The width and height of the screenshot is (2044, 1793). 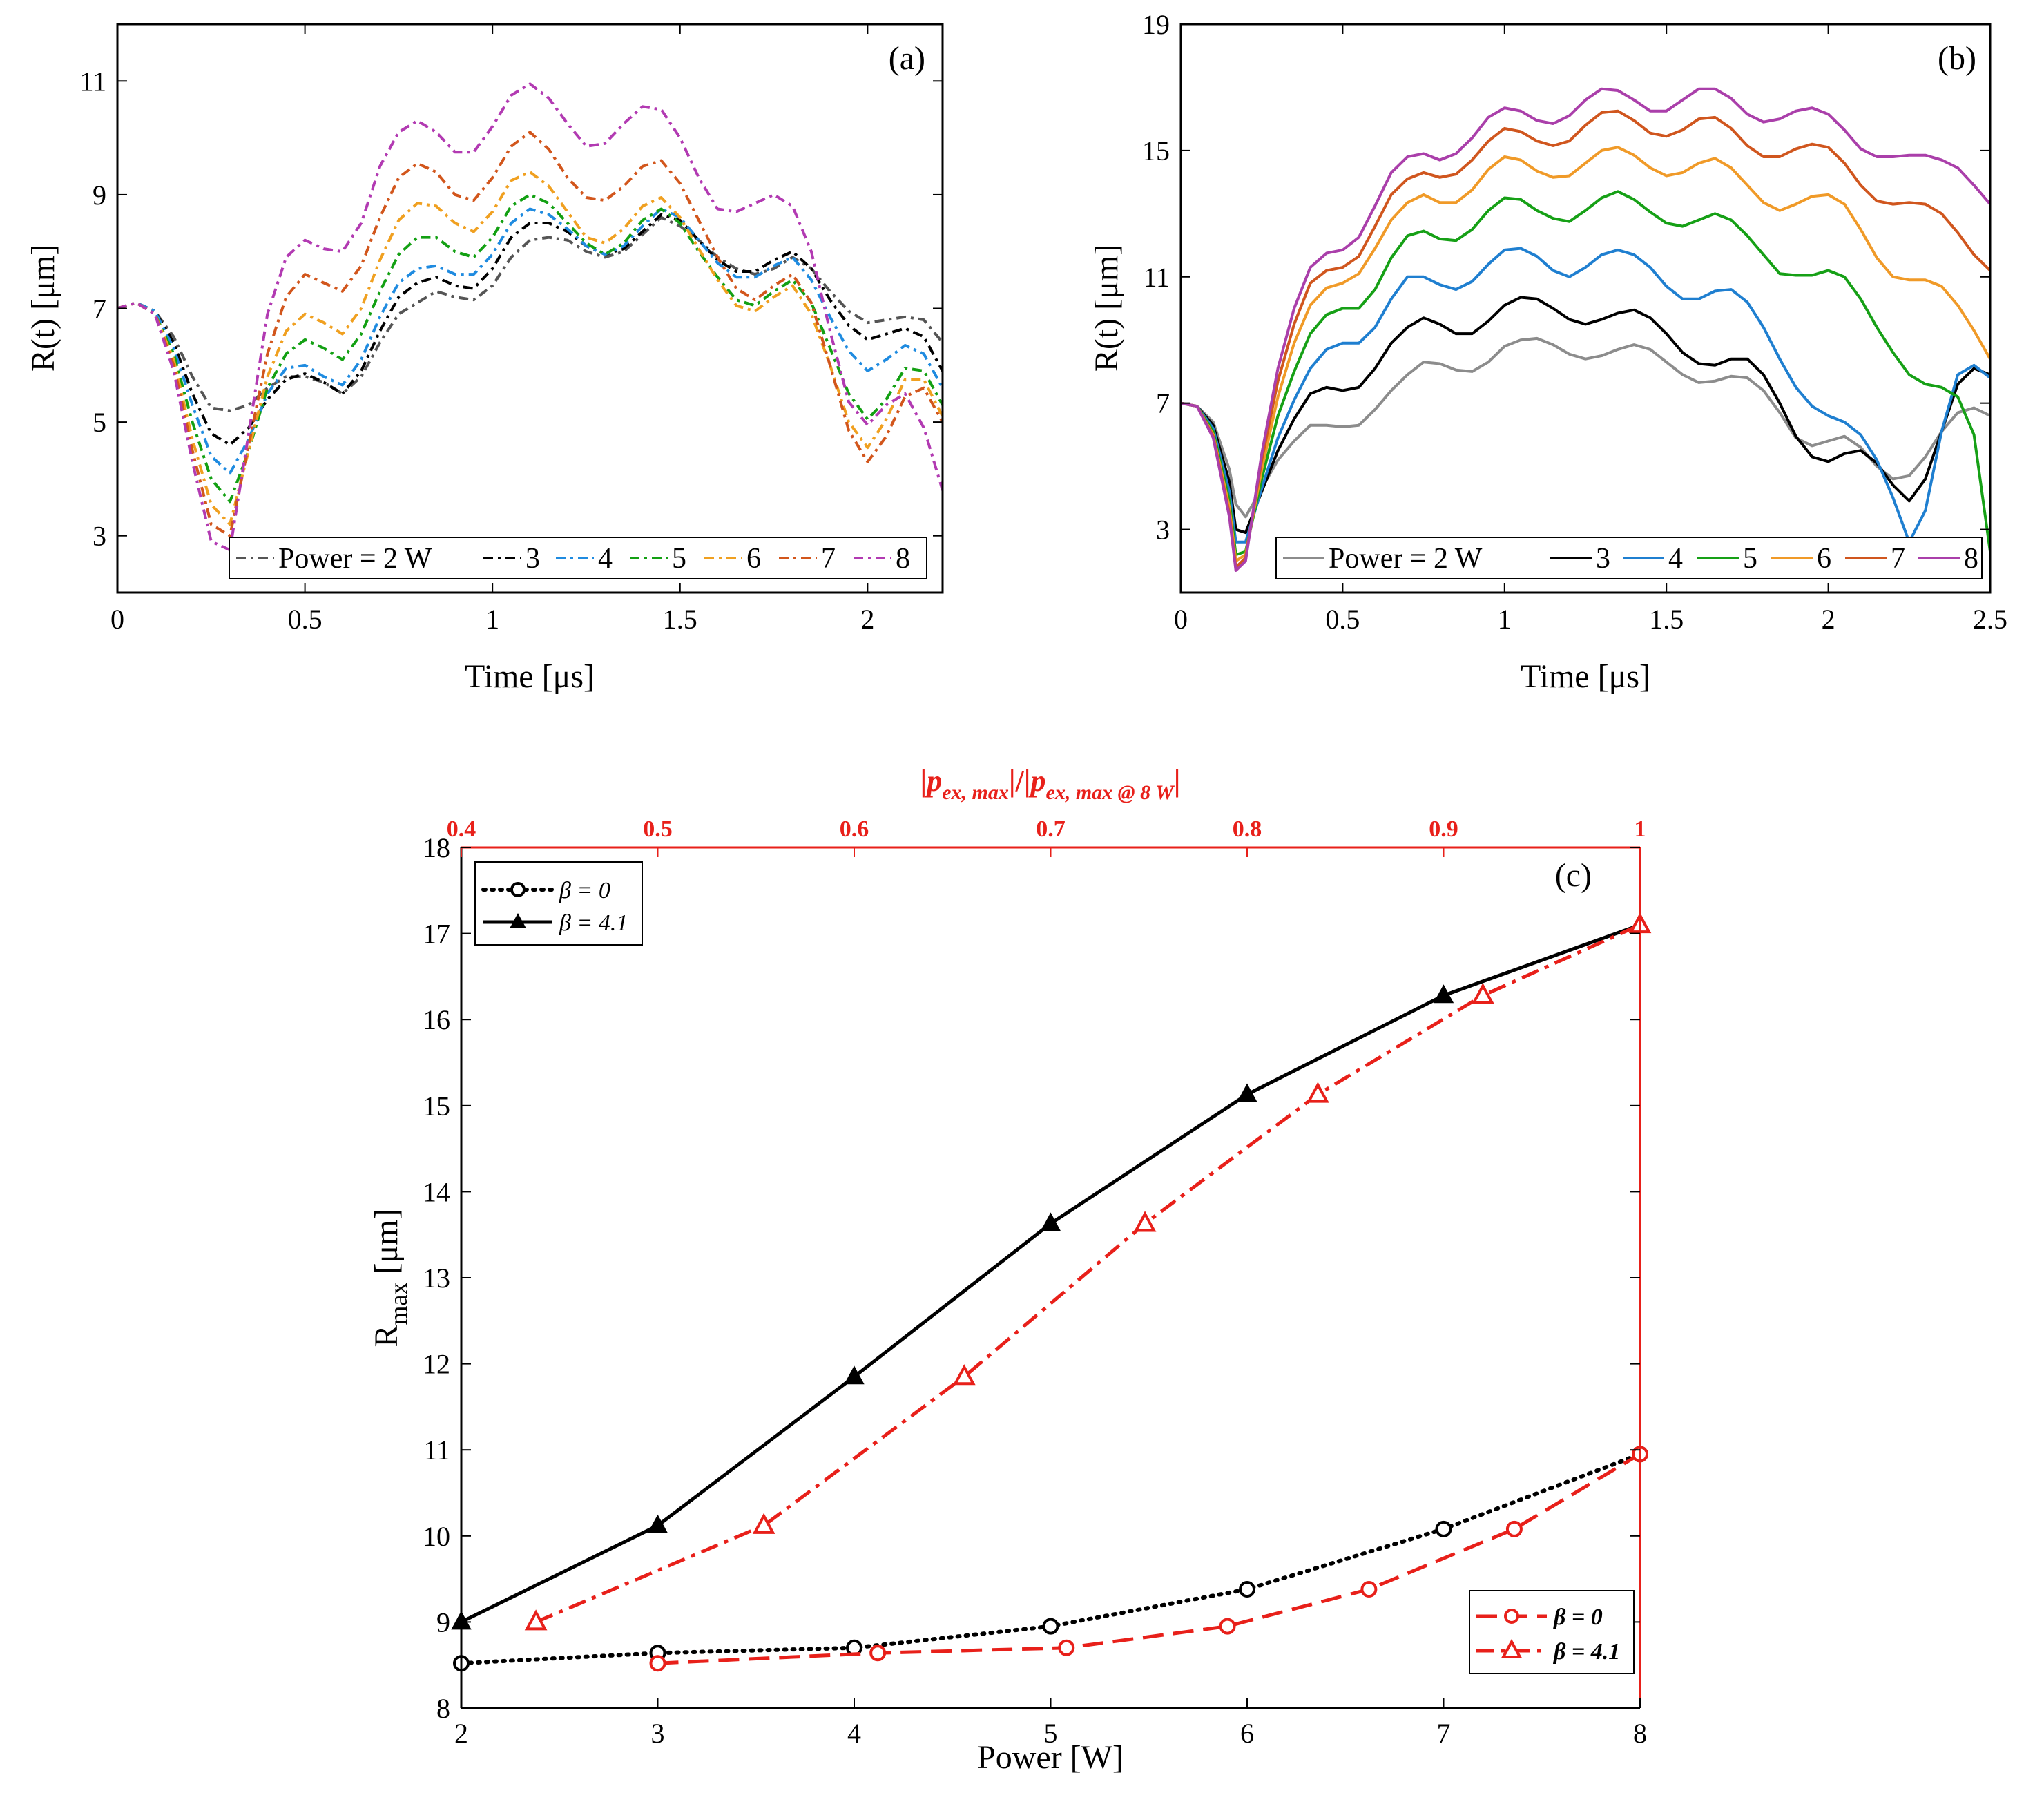 What do you see at coordinates (903, 559) in the screenshot?
I see `panel-a-legend-label-7: 8` at bounding box center [903, 559].